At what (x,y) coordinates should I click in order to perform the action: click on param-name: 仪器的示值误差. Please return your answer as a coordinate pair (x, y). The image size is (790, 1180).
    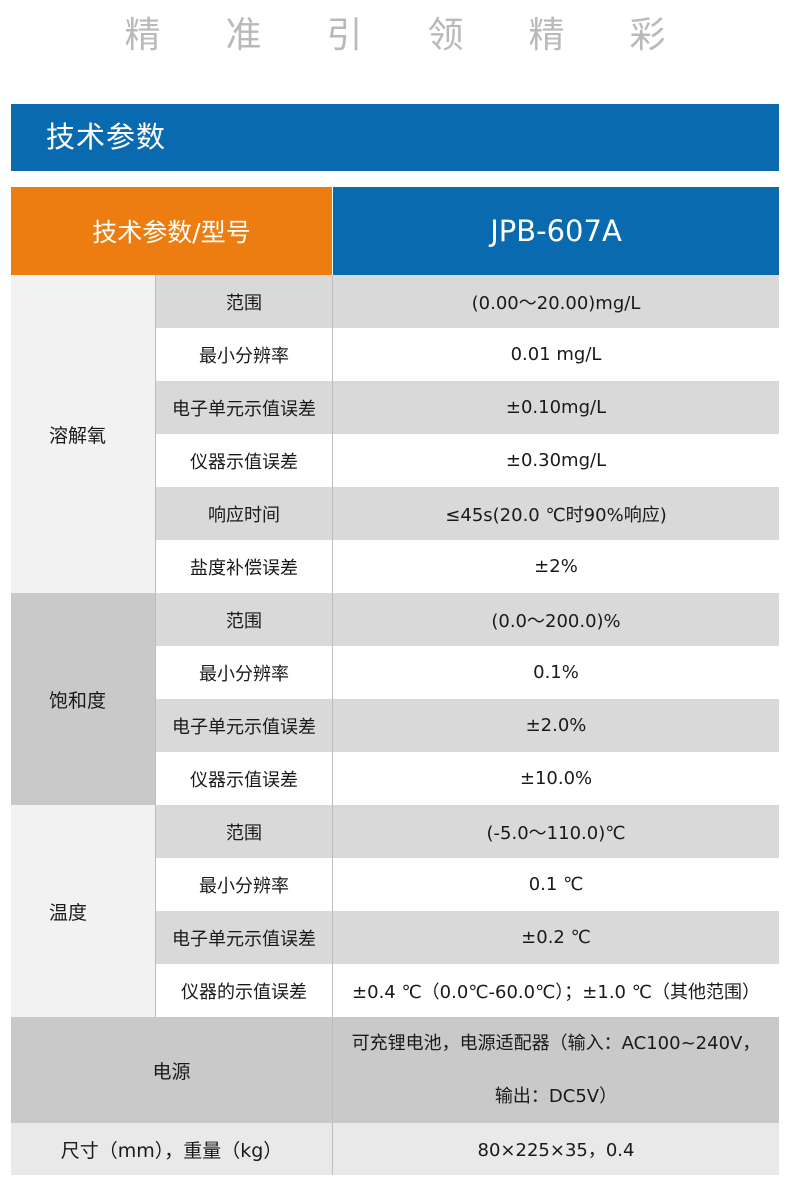
    Looking at the image, I should click on (244, 990).